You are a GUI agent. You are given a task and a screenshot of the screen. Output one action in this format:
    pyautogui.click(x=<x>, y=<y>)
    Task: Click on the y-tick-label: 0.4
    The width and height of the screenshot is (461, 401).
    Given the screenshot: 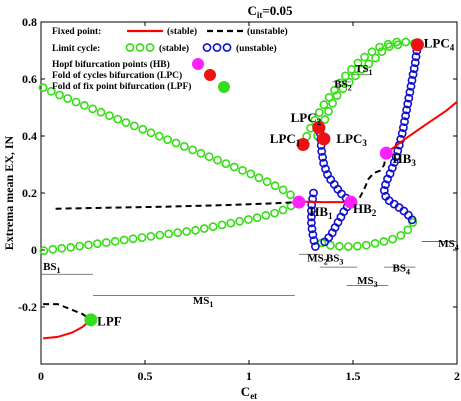 What is the action you would take?
    pyautogui.click(x=29, y=136)
    